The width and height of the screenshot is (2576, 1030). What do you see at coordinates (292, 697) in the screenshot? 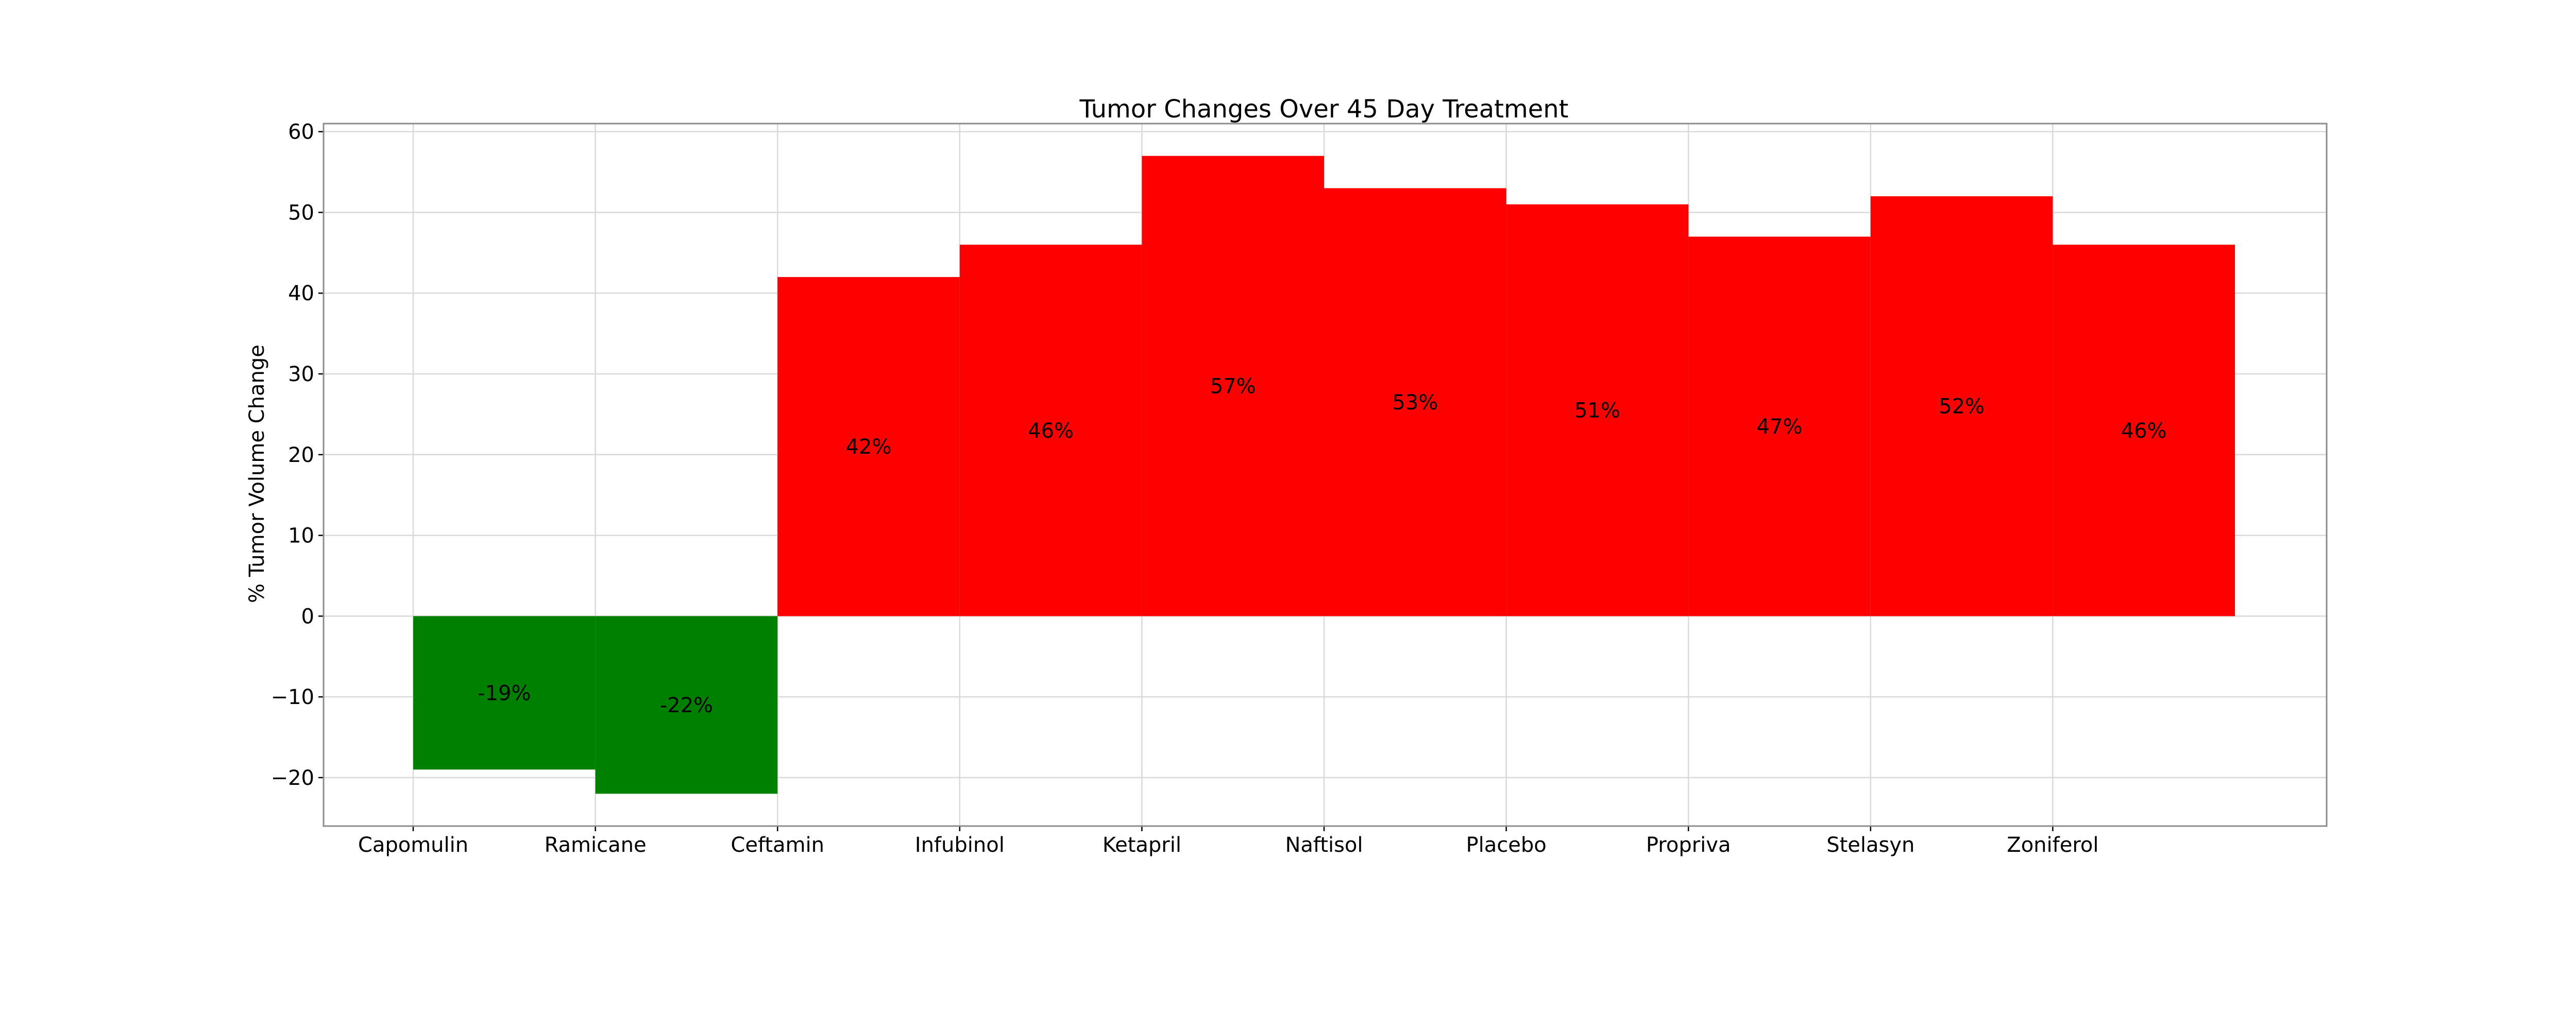
I see `y-tick-label: −10` at bounding box center [292, 697].